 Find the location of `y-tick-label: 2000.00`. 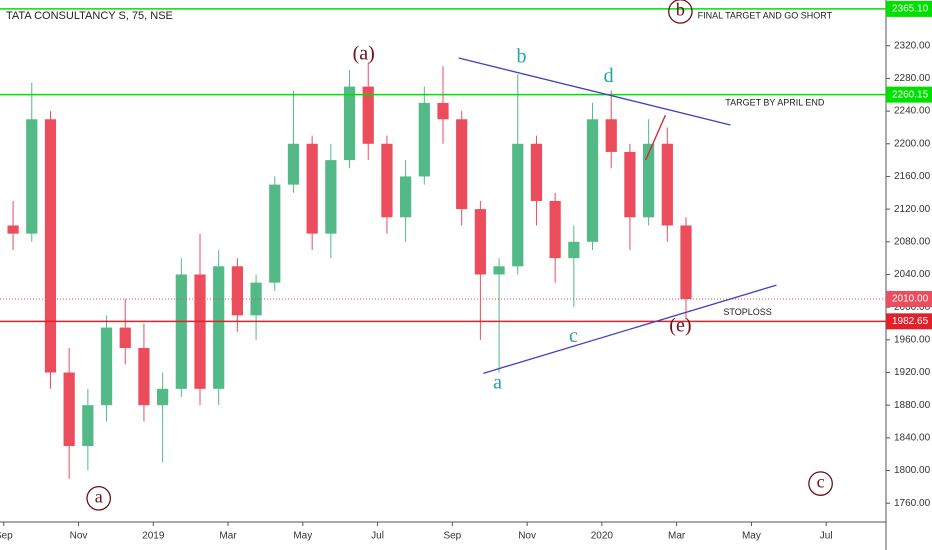

y-tick-label: 2000.00 is located at coordinates (912, 307).